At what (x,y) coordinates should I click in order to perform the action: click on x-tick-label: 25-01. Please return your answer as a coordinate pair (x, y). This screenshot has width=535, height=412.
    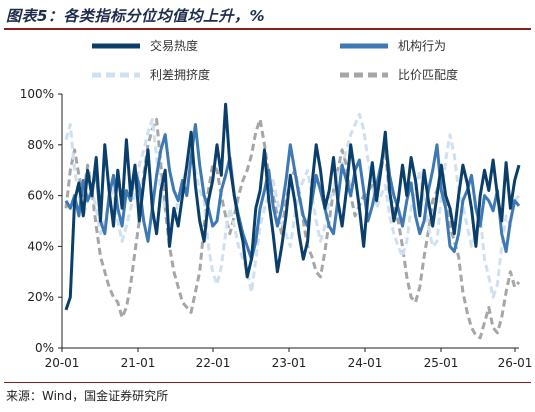
    Looking at the image, I should click on (441, 363).